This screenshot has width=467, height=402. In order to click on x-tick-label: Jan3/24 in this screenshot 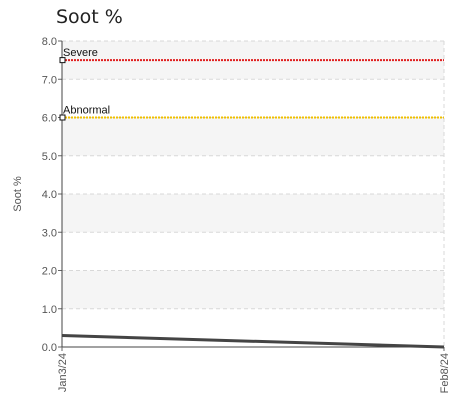, I will do `click(63, 372)`.